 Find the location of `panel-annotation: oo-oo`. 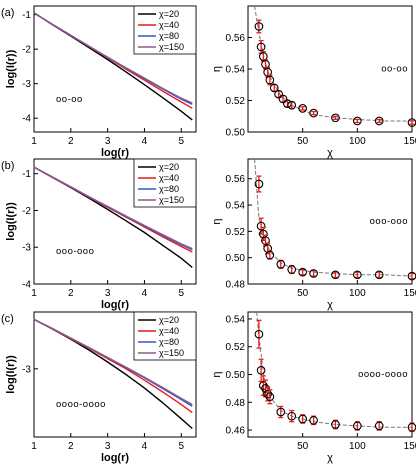

panel-annotation: oo-oo is located at coordinates (394, 69).